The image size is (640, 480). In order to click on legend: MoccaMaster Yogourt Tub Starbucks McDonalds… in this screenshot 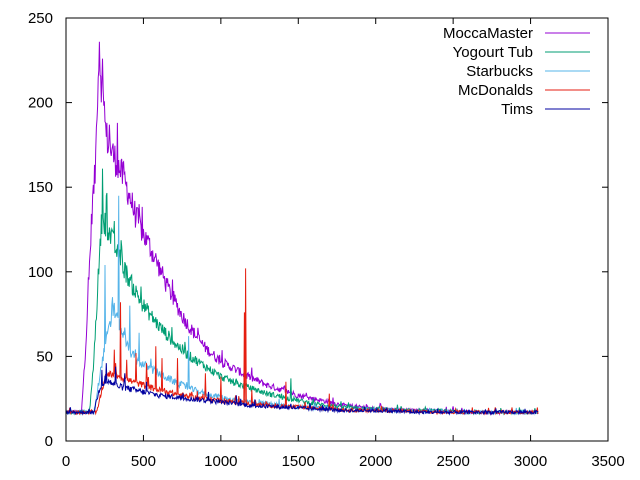, I will do `click(516, 71)`.